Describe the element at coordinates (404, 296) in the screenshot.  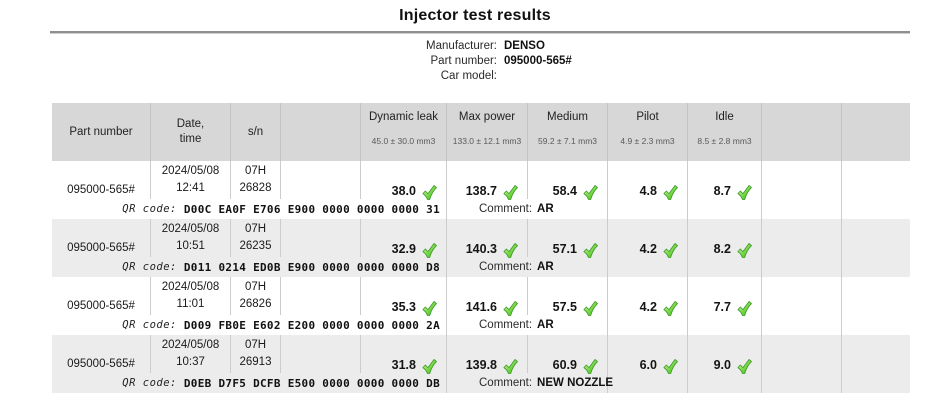
I see `dynamic-leak-value-cell: 35.3` at that location.